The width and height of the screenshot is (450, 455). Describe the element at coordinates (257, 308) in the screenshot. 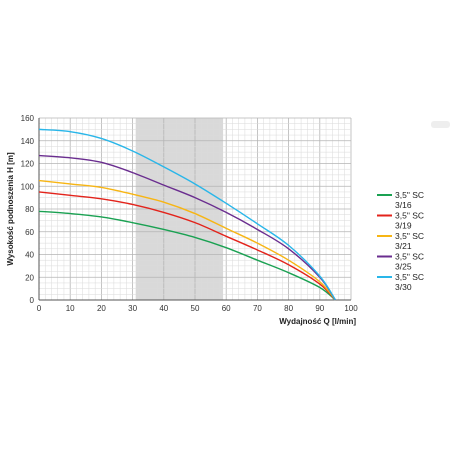

I see `x-tick-label: 70` at that location.